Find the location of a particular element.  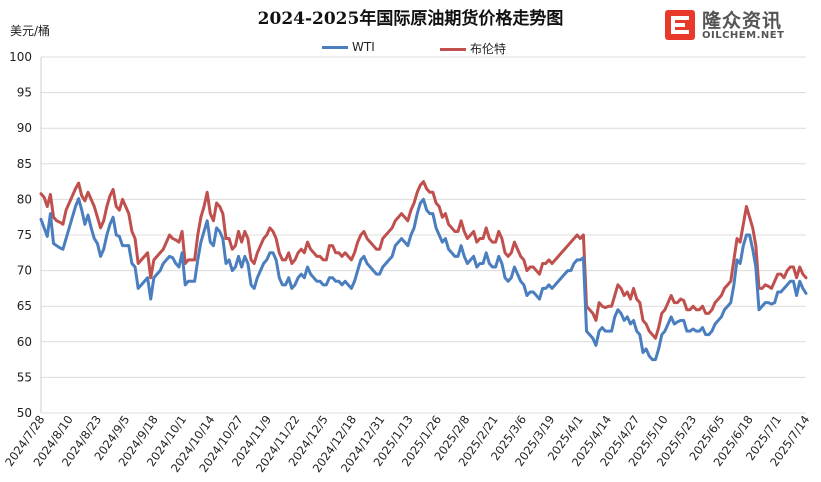

y-tick-label: 80 is located at coordinates (24, 199).